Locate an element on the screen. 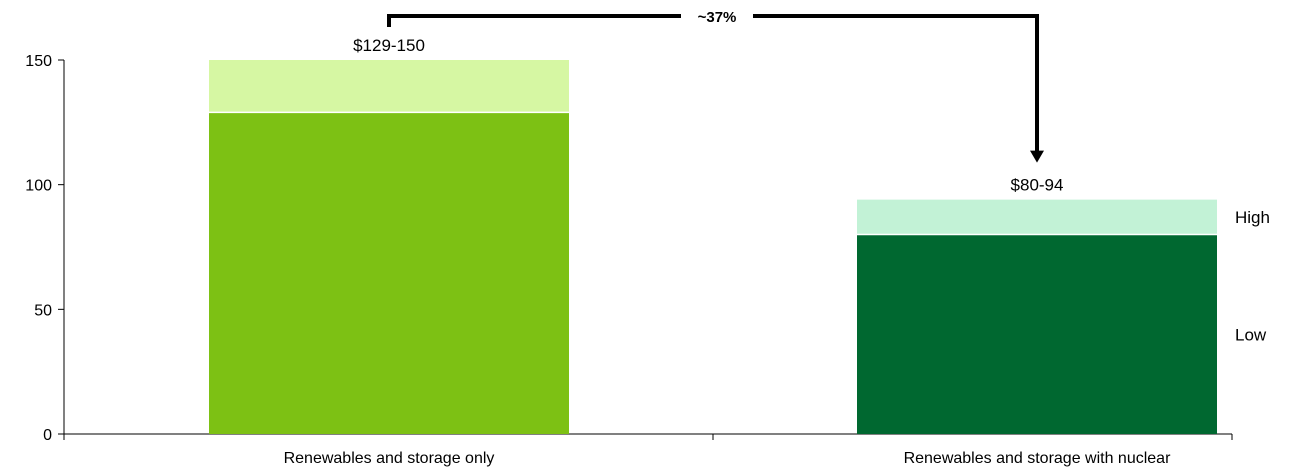  bar-segment-low is located at coordinates (1037, 334).